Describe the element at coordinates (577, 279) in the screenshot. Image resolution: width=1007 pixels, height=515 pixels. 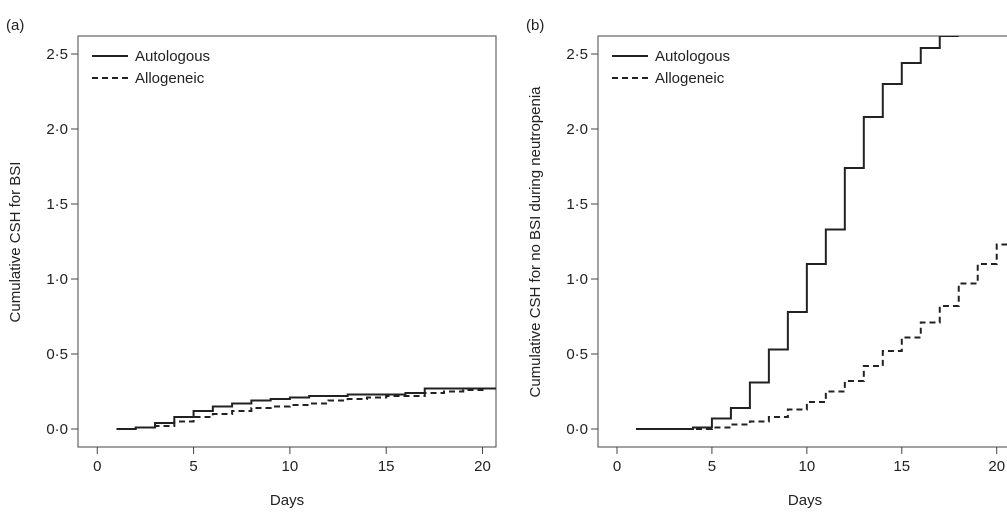
I see `panel-b-y-tick-label-2: 1·0` at that location.